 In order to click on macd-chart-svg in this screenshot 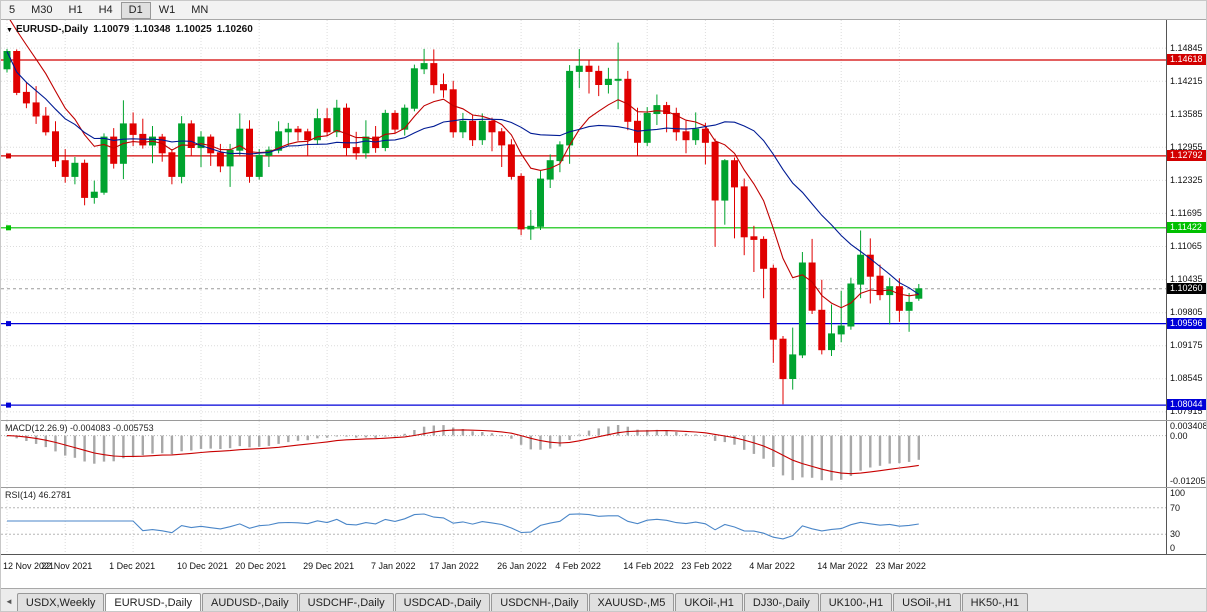, I will do `click(583, 454)`.